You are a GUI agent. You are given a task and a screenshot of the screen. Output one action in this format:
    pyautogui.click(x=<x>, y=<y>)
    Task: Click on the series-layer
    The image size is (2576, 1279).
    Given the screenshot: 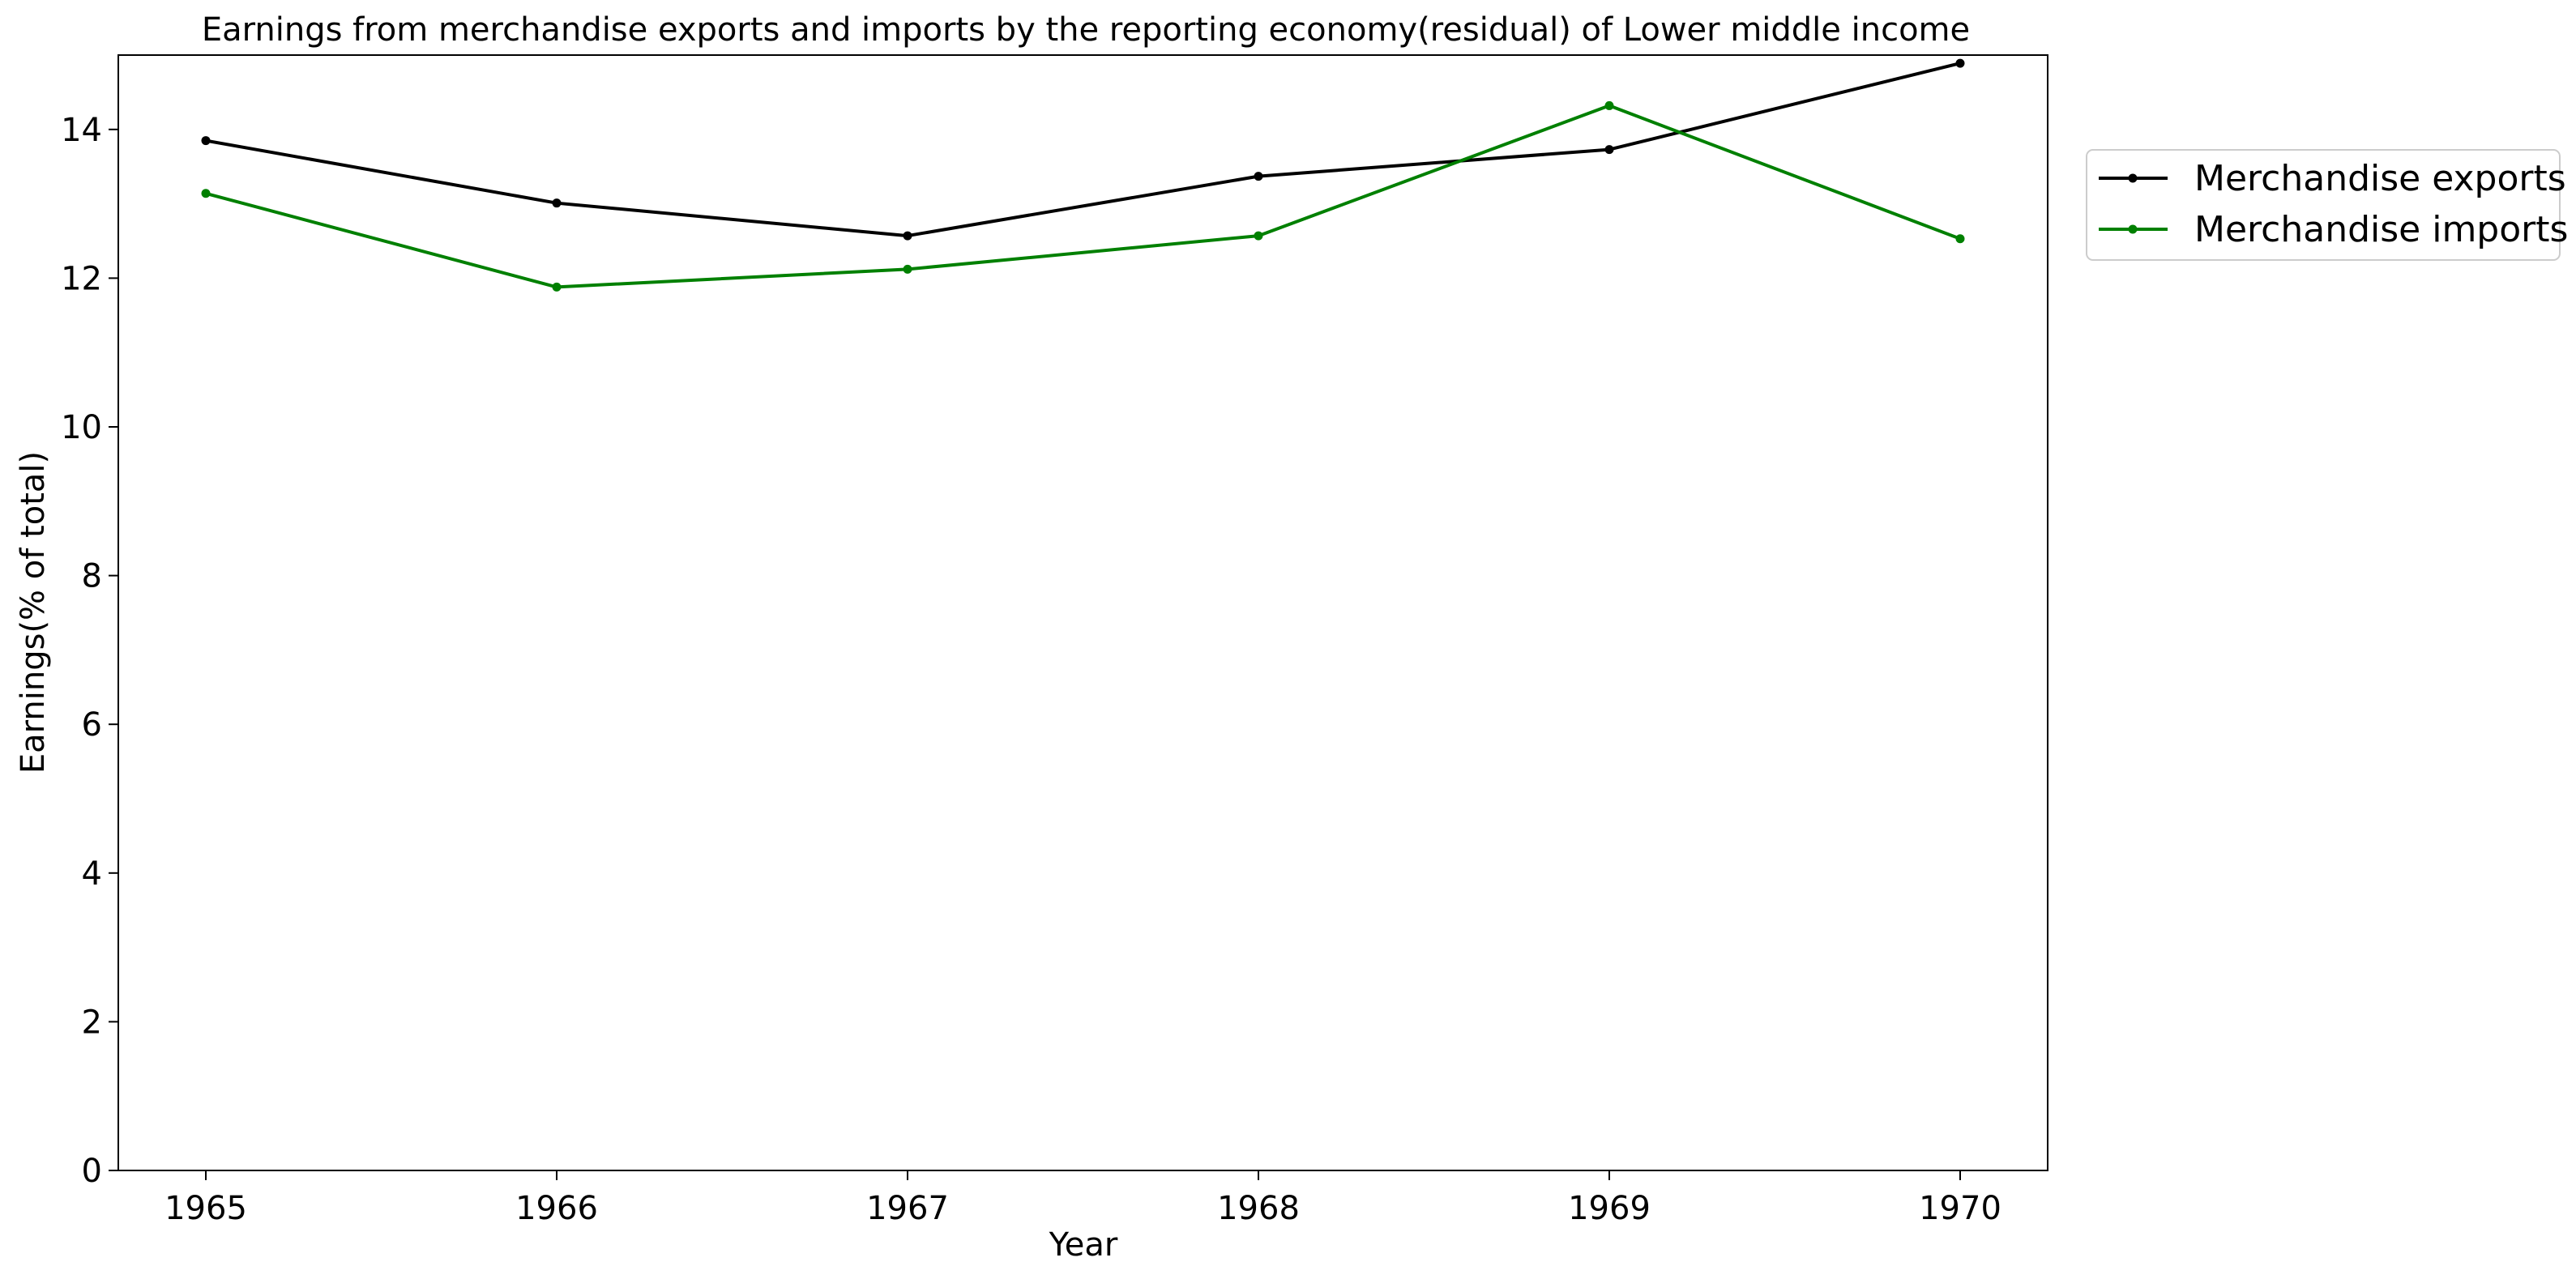 What is the action you would take?
    pyautogui.click(x=1083, y=175)
    